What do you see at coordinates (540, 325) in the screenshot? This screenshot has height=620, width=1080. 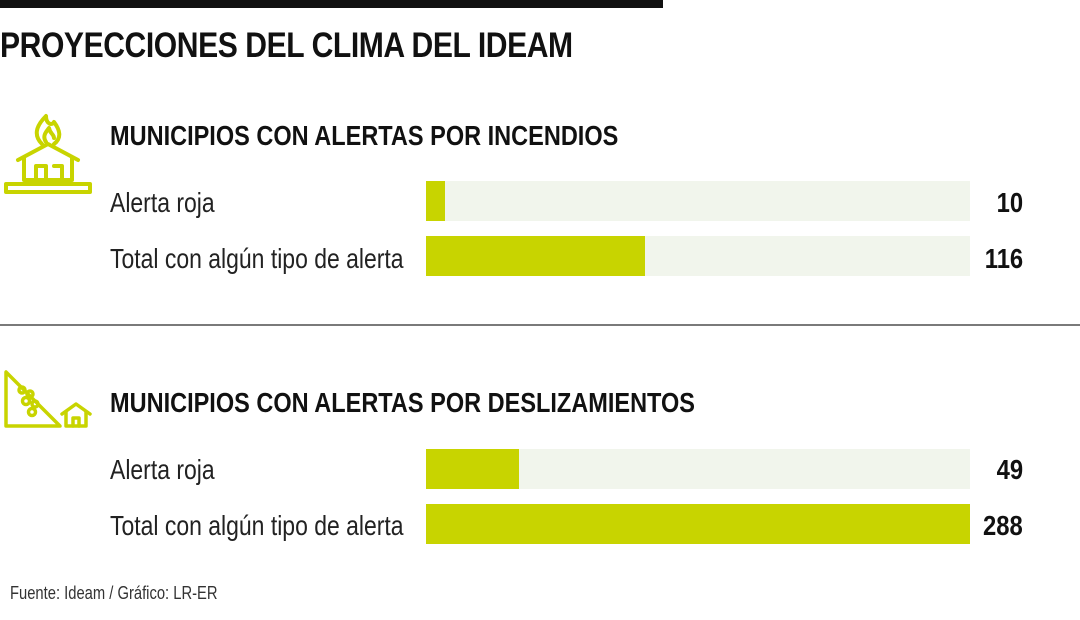 I see `section-divider` at bounding box center [540, 325].